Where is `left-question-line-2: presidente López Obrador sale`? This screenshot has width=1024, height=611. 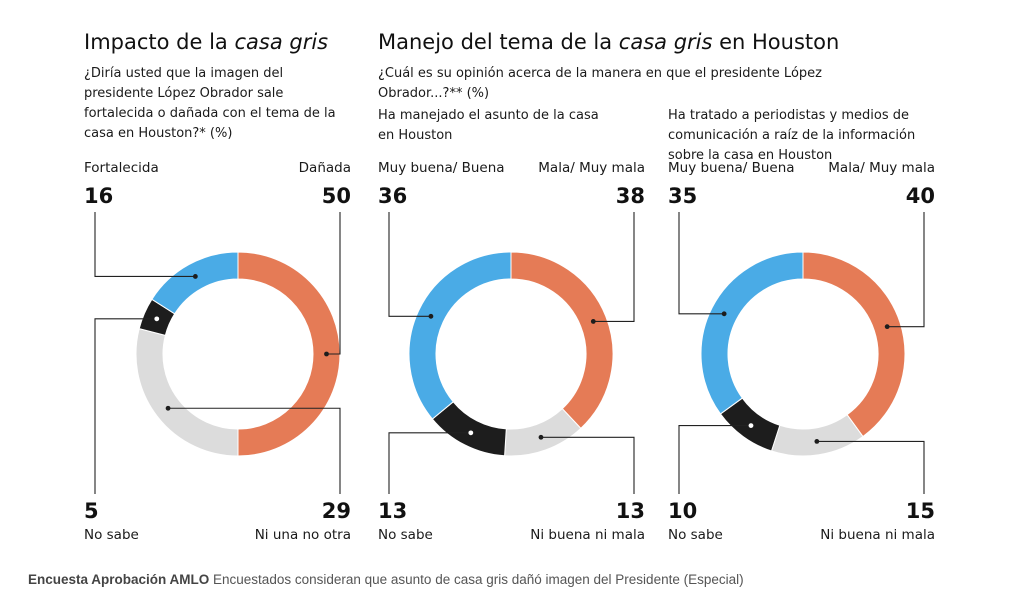
left-question-line-2: presidente López Obrador sale is located at coordinates (183, 93).